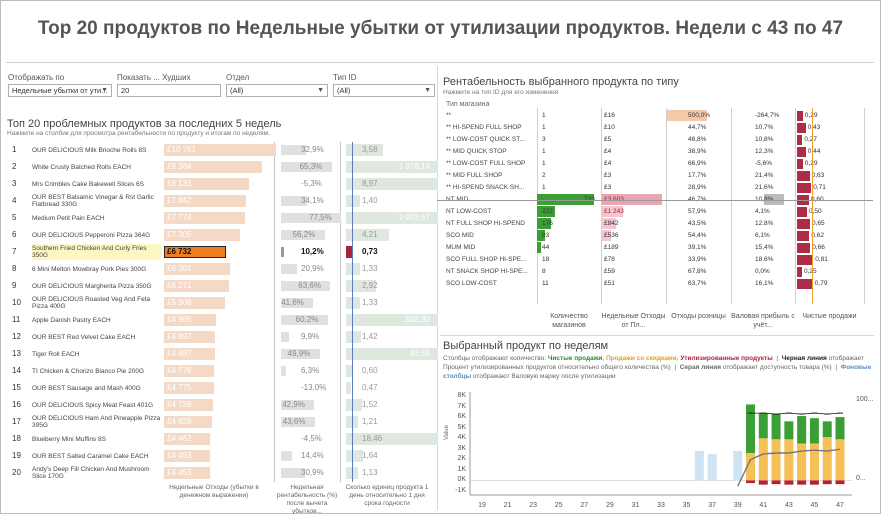 This screenshot has width=881, height=514. Describe the element at coordinates (658, 128) in the screenshot. I see `store-type-row: ** HI-SPEND FULL SHOP 1 £10 44,7% 10,7% 0,43` at that location.